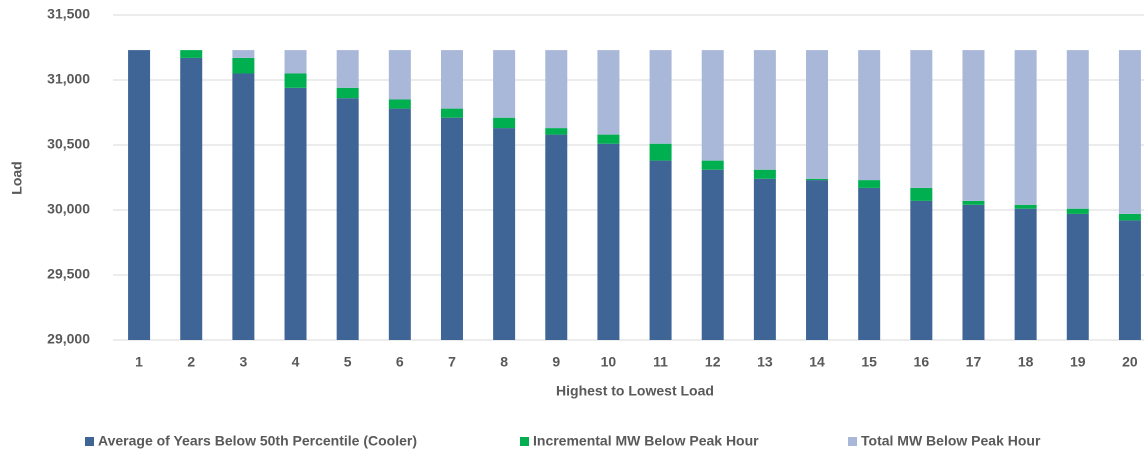  I want to click on x-tick-label: 9, so click(556, 362).